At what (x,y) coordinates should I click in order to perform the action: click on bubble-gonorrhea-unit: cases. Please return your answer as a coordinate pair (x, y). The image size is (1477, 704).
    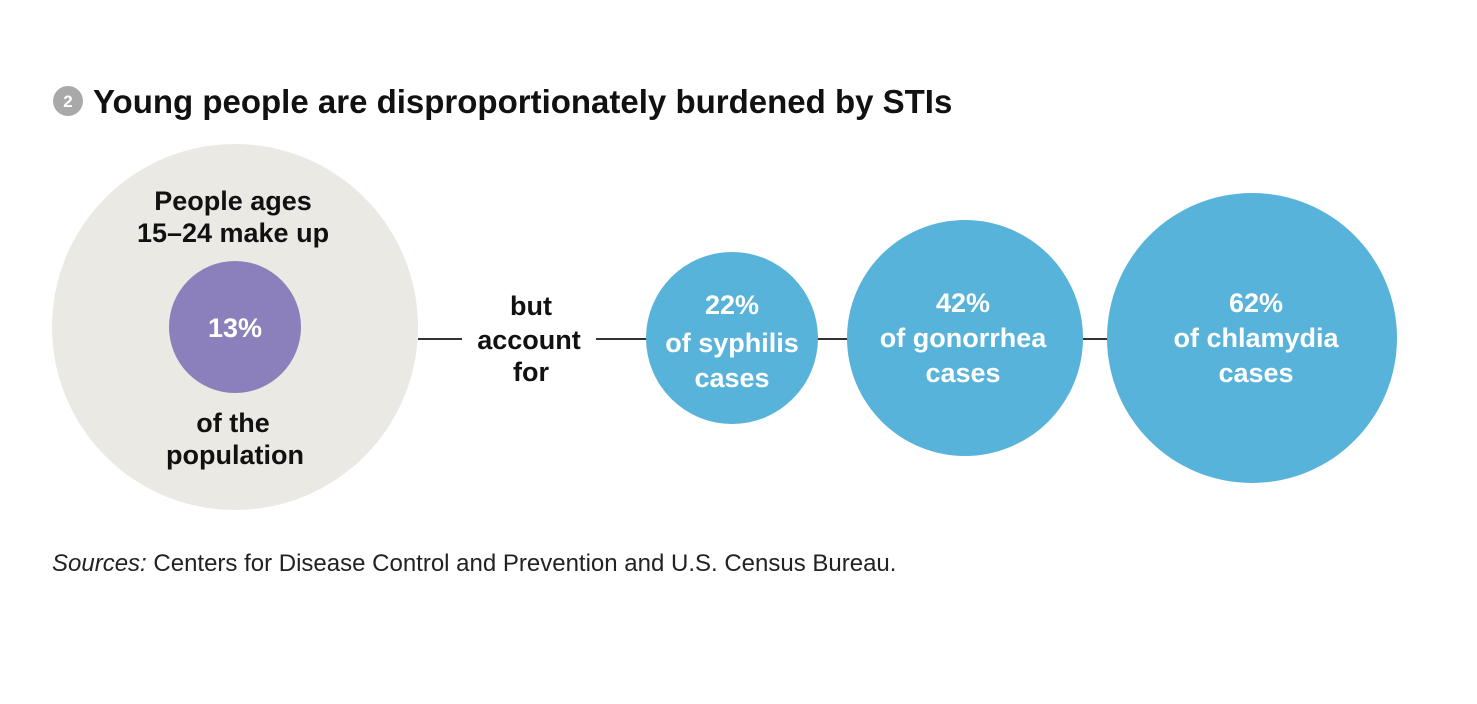
    Looking at the image, I should click on (962, 373).